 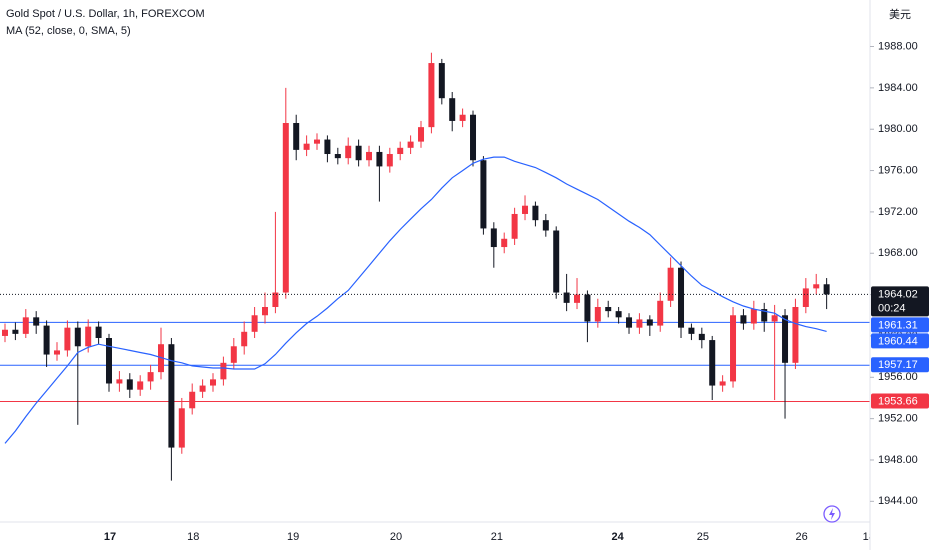 What do you see at coordinates (617, 537) in the screenshot?
I see `x-tick-label: 24` at bounding box center [617, 537].